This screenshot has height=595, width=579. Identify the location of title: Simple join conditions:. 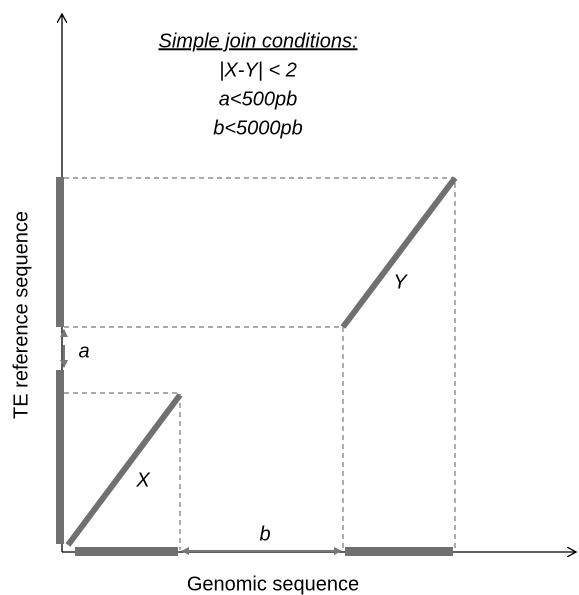
(258, 41).